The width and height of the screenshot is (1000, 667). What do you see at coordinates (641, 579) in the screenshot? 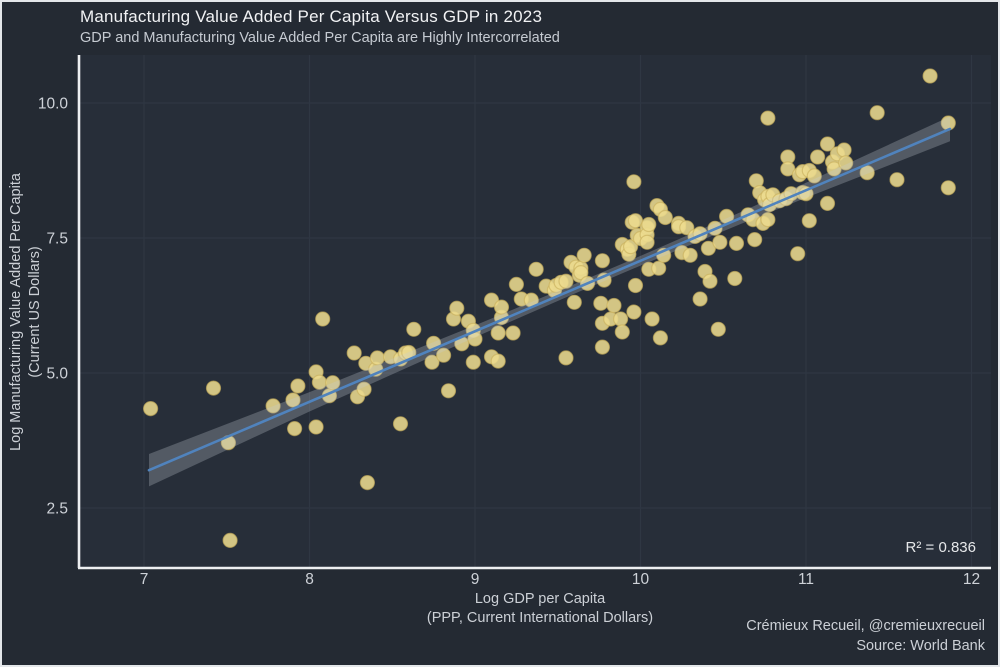
I see `x-tick-label: 10` at bounding box center [641, 579].